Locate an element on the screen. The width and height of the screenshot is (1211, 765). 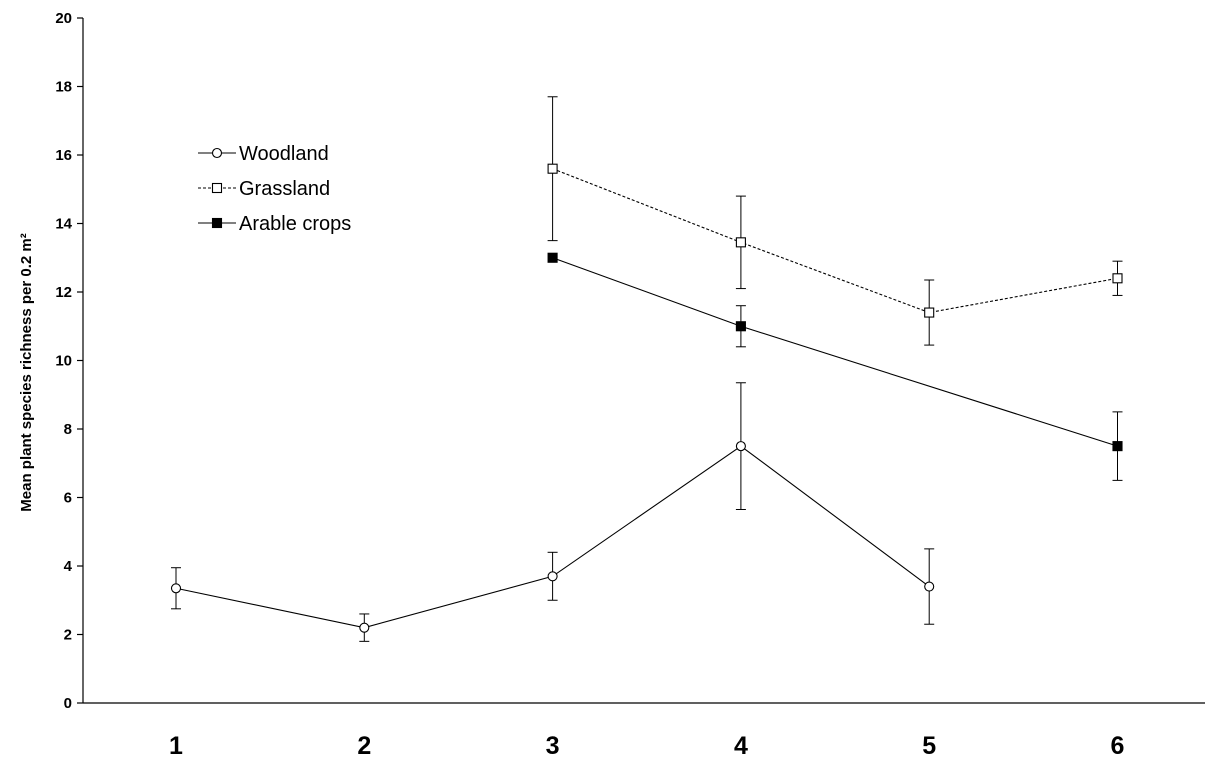
legend-item: Arable crops is located at coordinates (274, 224).